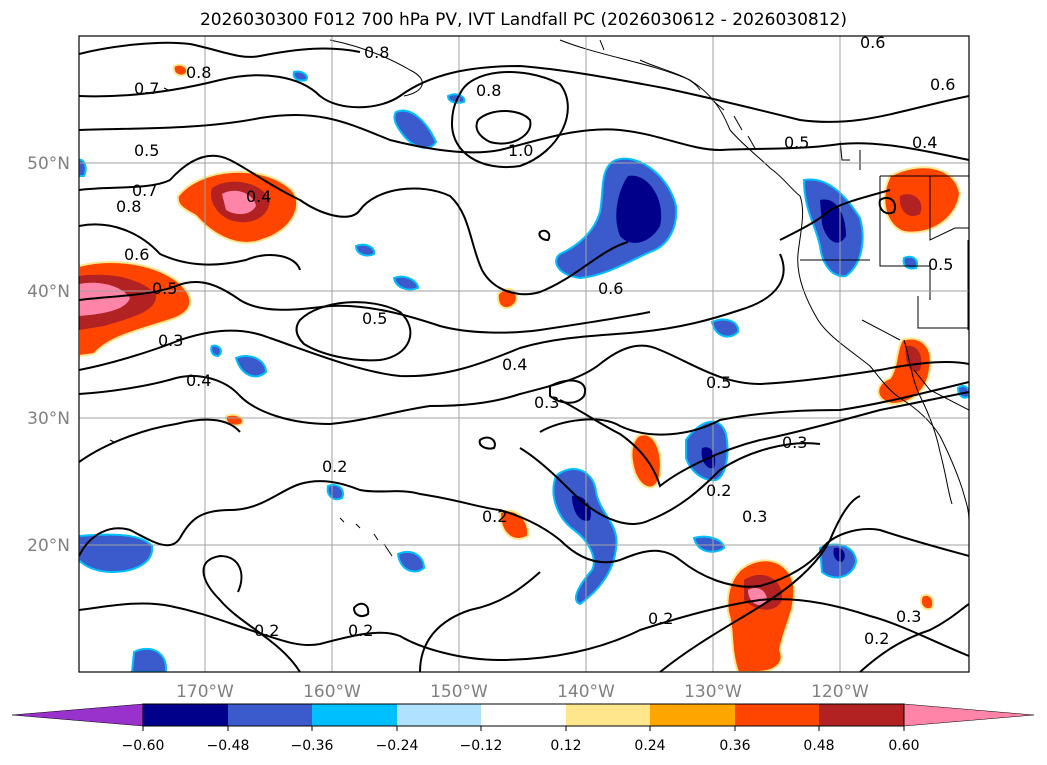 The width and height of the screenshot is (1047, 765). What do you see at coordinates (48, 292) in the screenshot?
I see `lat-label: 40°N` at bounding box center [48, 292].